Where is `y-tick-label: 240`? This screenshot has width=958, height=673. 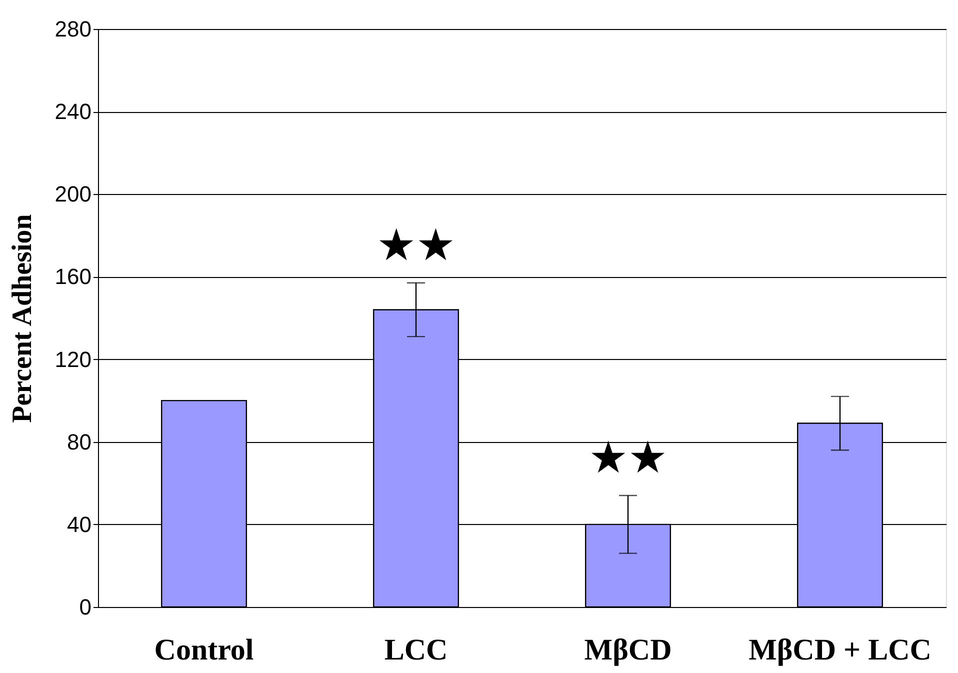
y-tick-label: 240 is located at coordinates (73, 111).